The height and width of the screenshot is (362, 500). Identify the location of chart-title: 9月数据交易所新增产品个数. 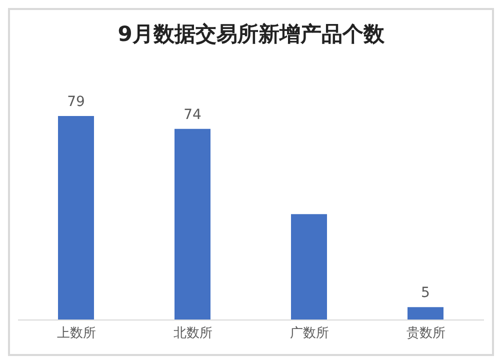
(251, 34).